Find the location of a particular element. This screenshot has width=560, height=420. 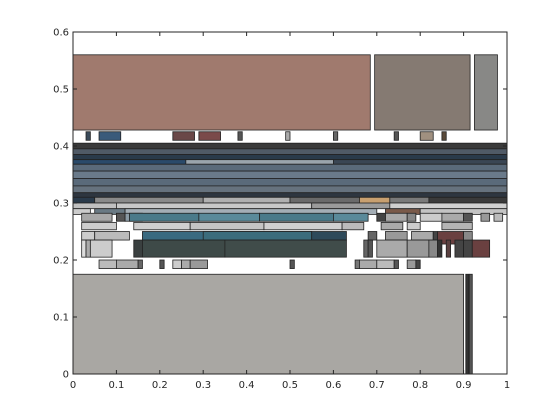

x-tick-label-4: 0.4 is located at coordinates (247, 385).